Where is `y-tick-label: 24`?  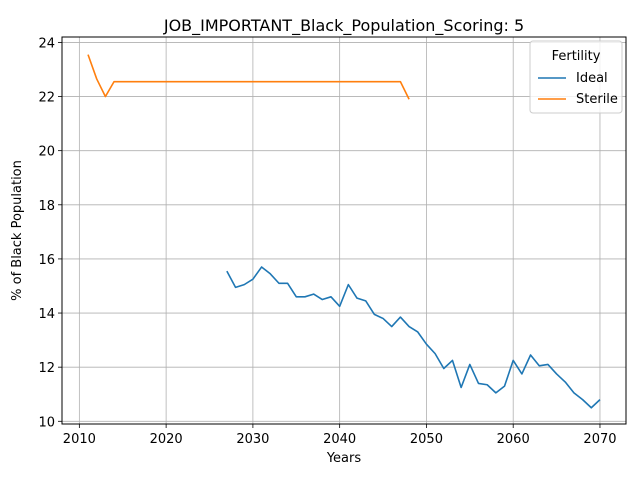
y-tick-label: 24 is located at coordinates (46, 43).